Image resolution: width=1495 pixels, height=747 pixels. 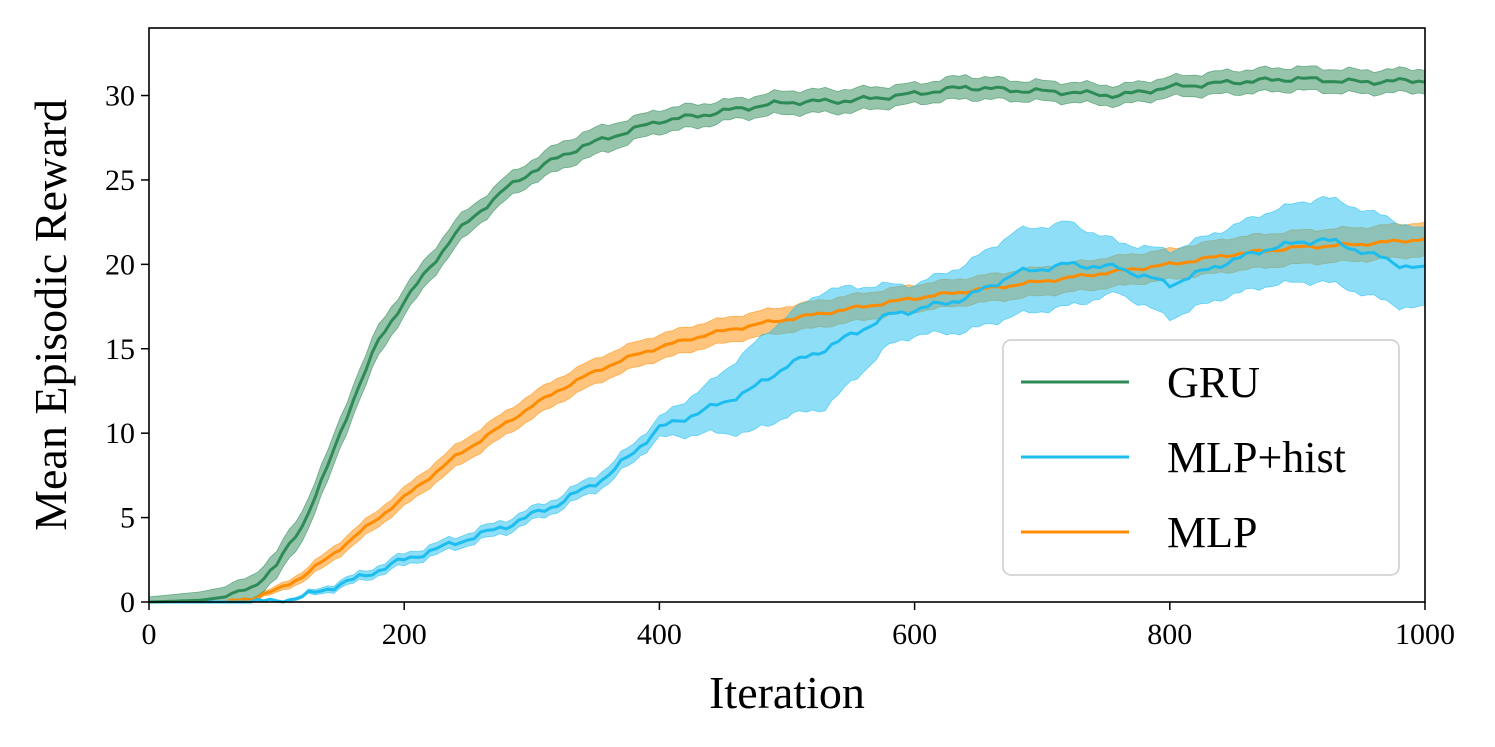 I want to click on legend-label: GRU, so click(x=1213, y=382).